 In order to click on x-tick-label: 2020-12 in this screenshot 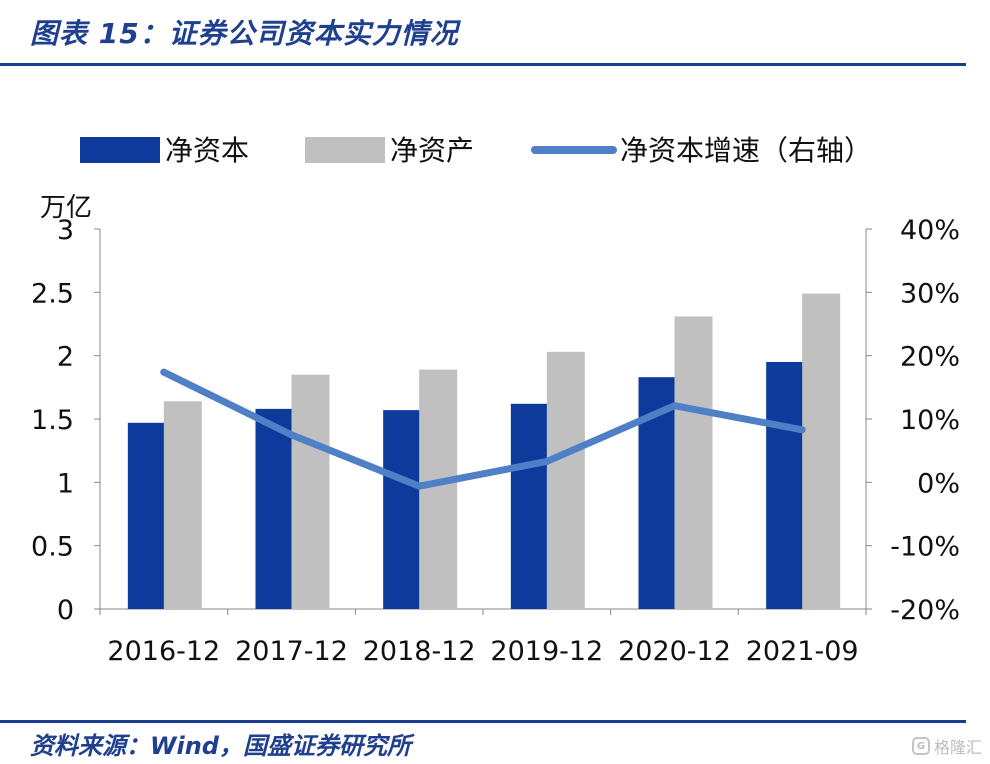, I will do `click(674, 651)`.